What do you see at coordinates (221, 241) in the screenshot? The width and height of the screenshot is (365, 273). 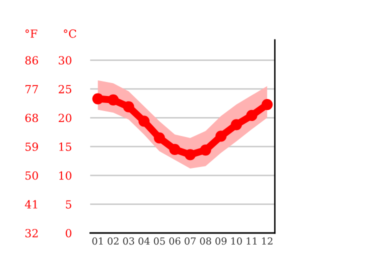 I see `x-tick-label: 09` at bounding box center [221, 241].